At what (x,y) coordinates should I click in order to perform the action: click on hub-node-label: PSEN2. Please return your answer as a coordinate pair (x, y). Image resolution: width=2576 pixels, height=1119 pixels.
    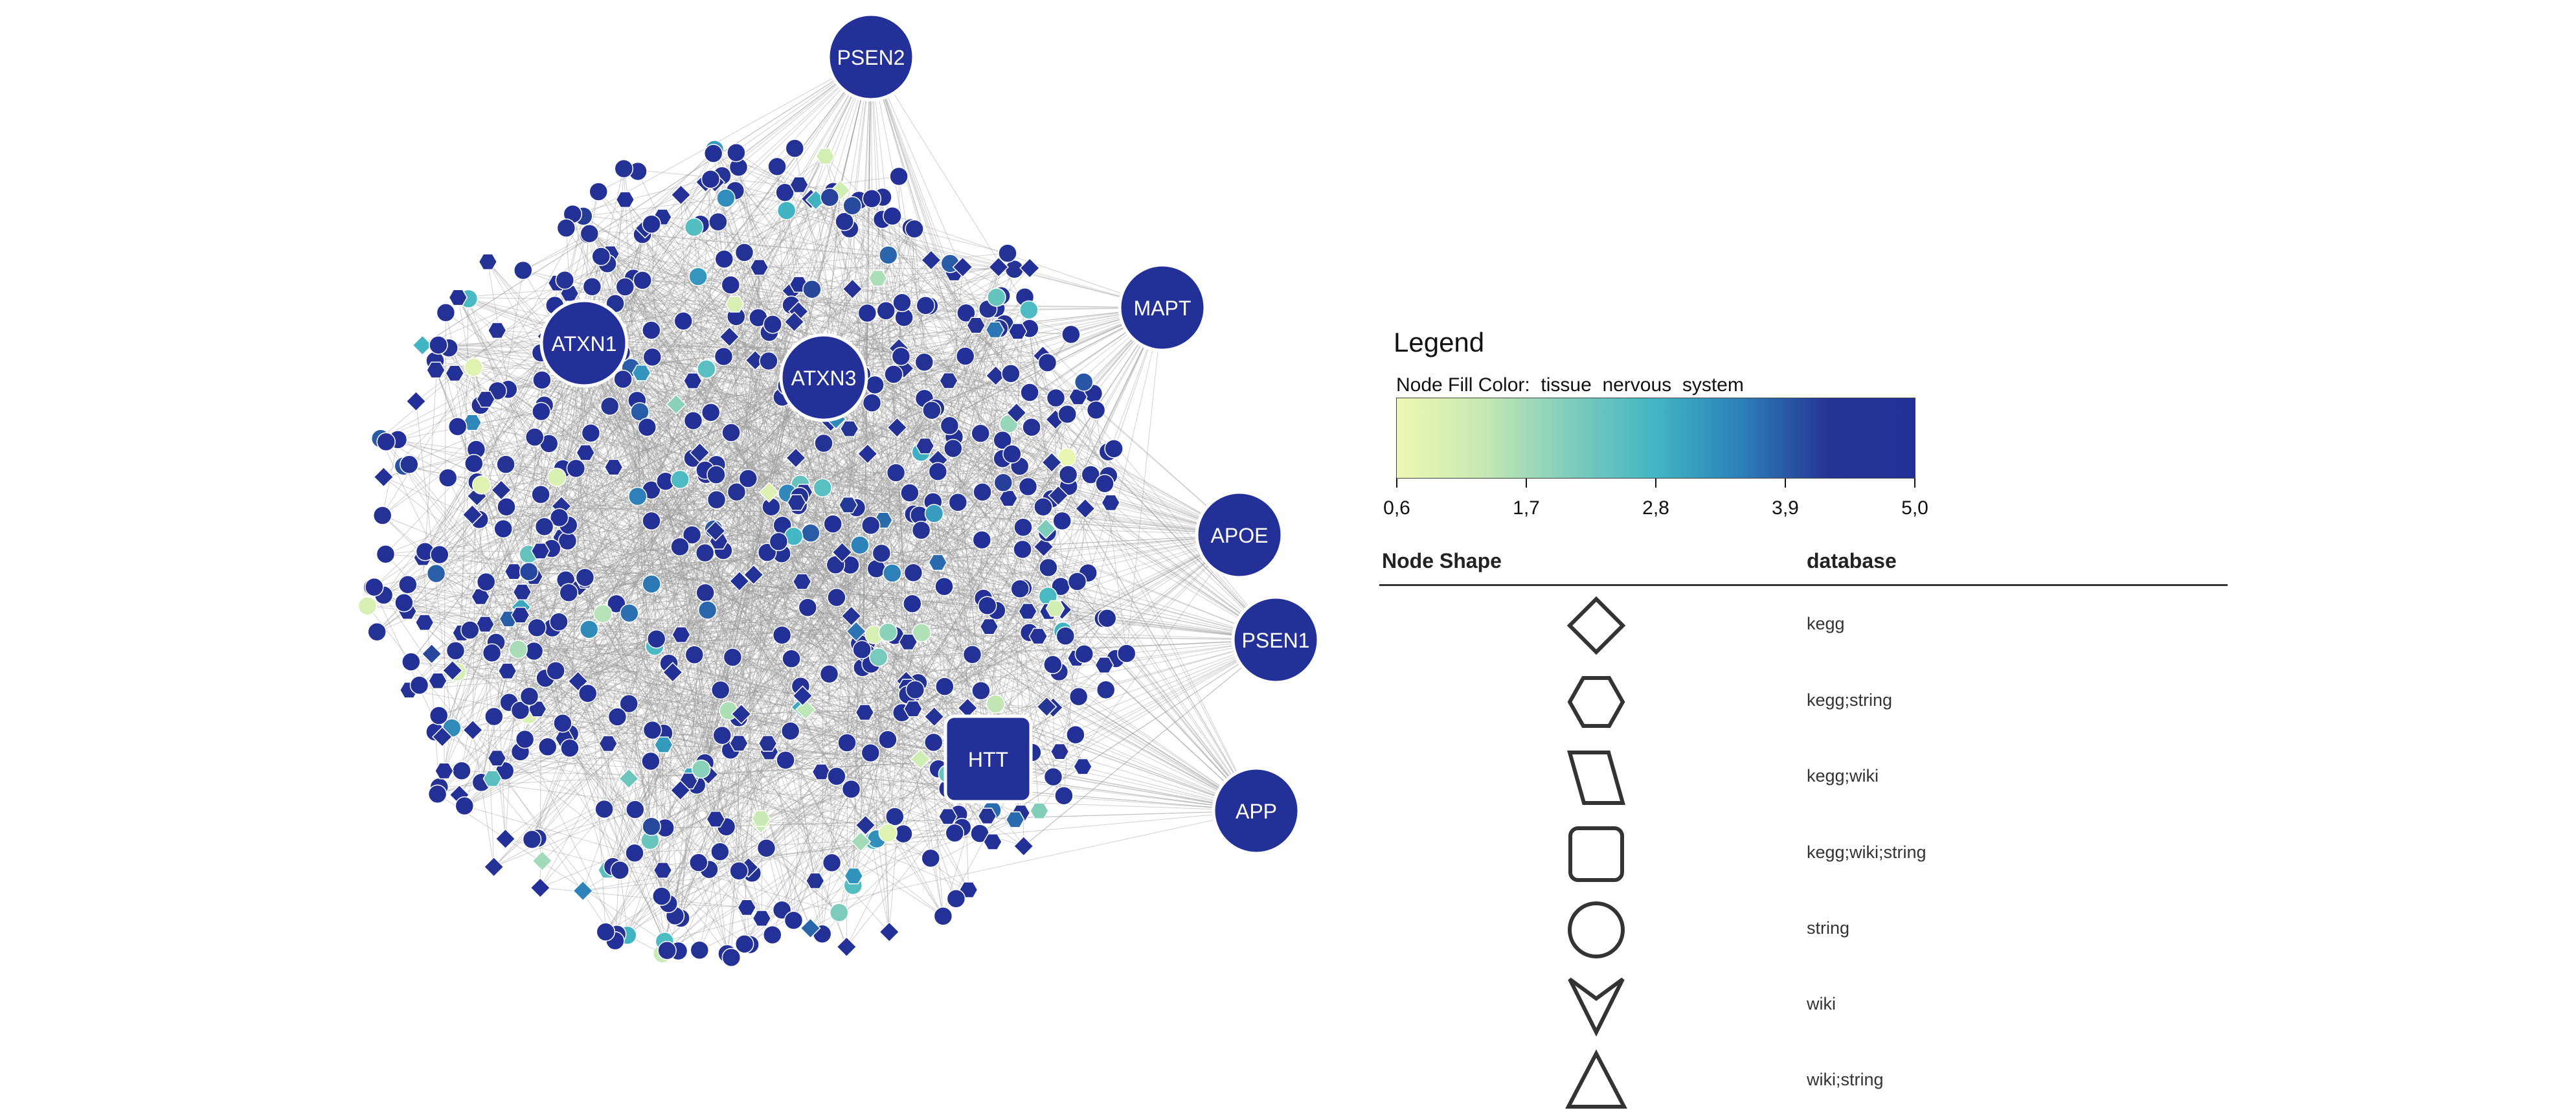
    Looking at the image, I should click on (871, 57).